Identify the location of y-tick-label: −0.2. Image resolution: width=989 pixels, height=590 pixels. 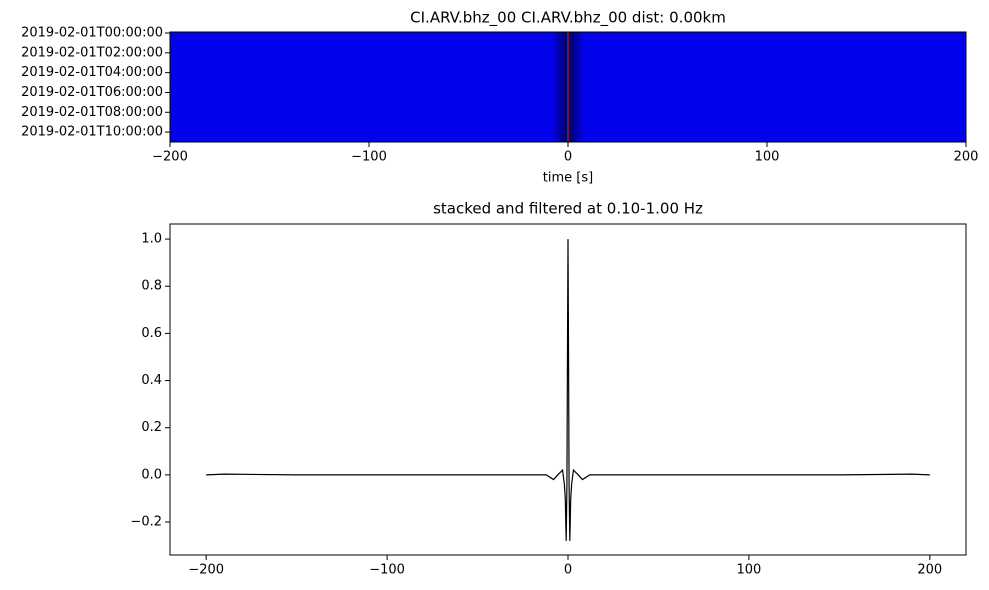
(146, 521).